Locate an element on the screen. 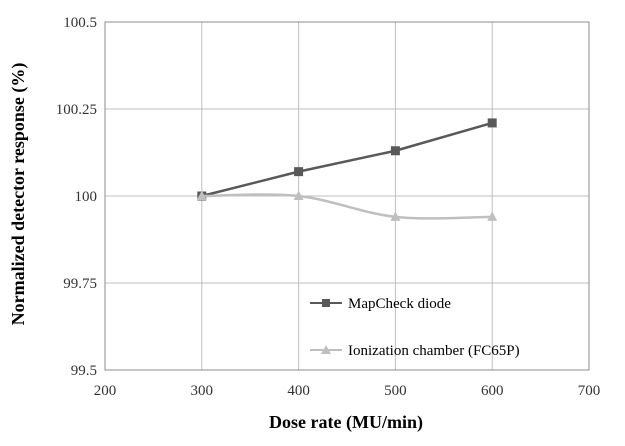 The width and height of the screenshot is (625, 446). legend-marker-ion-chamber is located at coordinates (326, 349).